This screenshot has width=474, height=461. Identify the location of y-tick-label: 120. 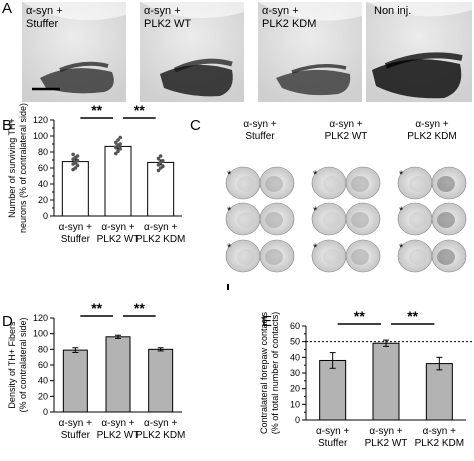
(40, 120).